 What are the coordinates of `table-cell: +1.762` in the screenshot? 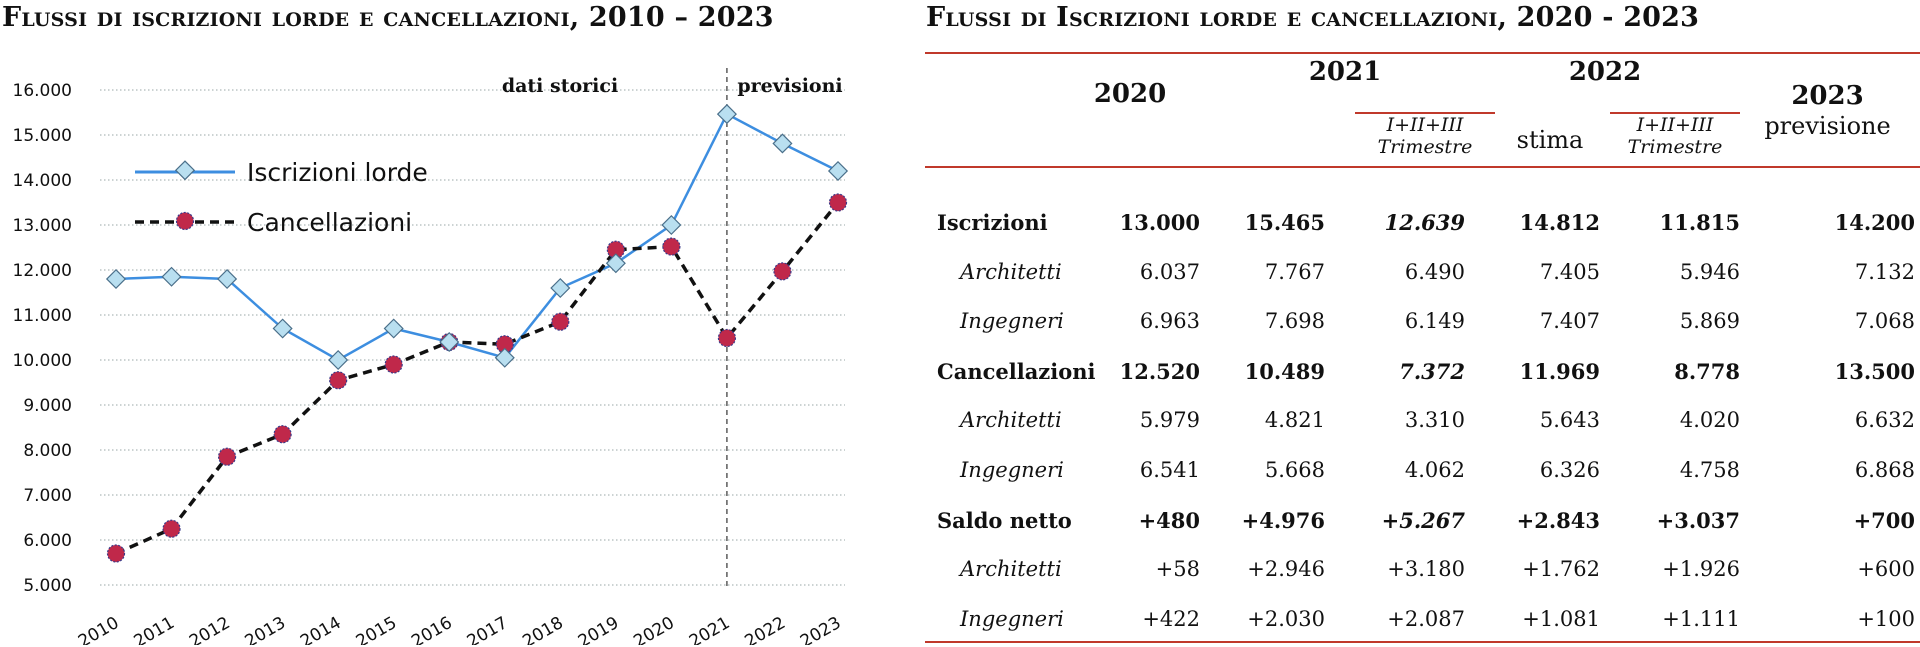 It's located at (1561, 569).